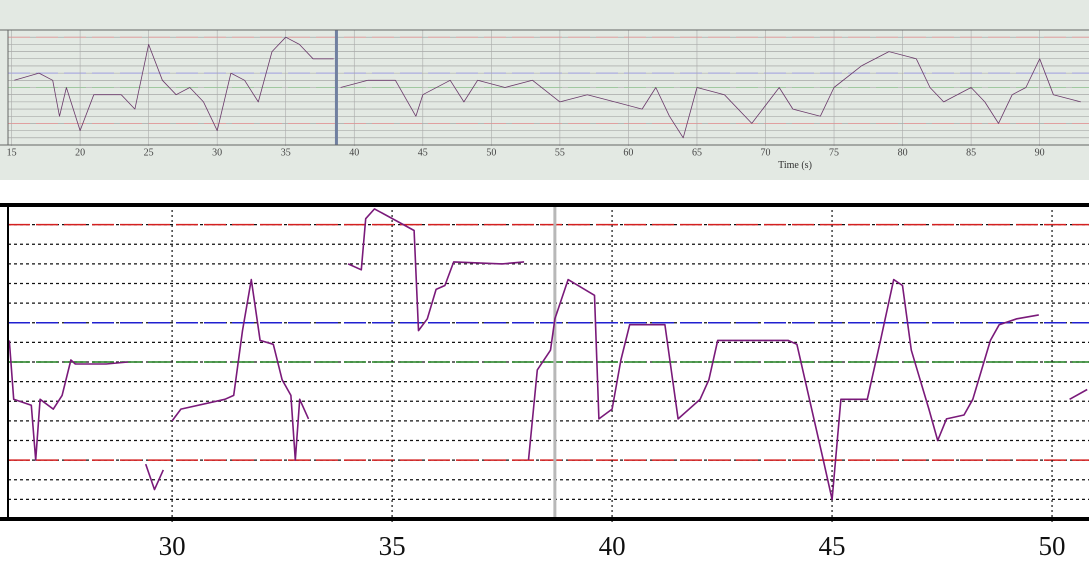 The image size is (1089, 568). Describe the element at coordinates (628, 152) in the screenshot. I see `x-tick-label: 60` at that location.